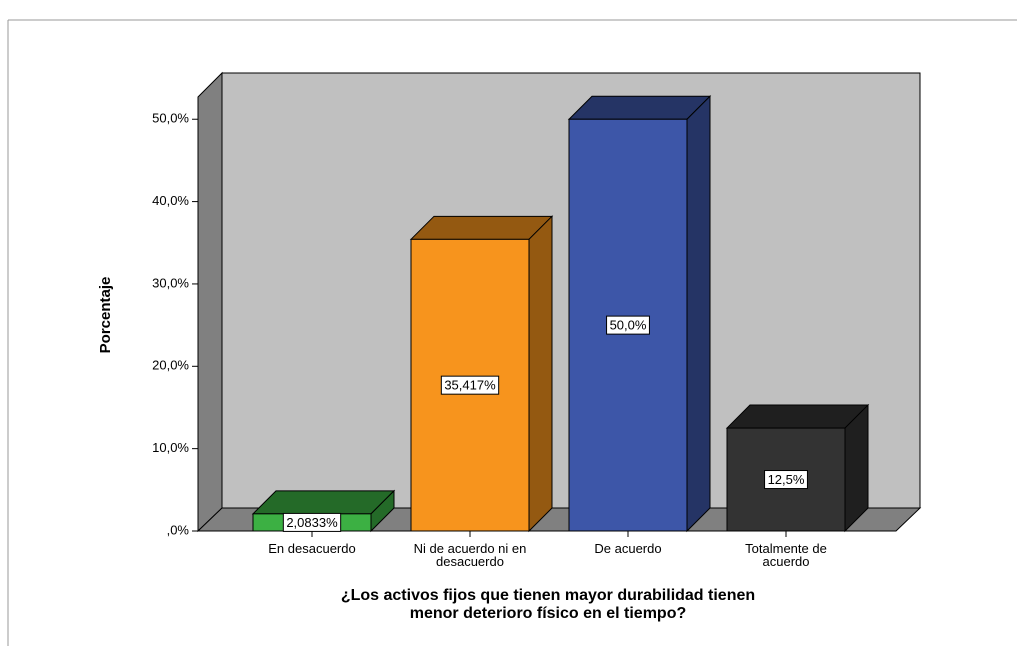 The image size is (1017, 646). I want to click on value-label: 2,0833%, so click(312, 522).